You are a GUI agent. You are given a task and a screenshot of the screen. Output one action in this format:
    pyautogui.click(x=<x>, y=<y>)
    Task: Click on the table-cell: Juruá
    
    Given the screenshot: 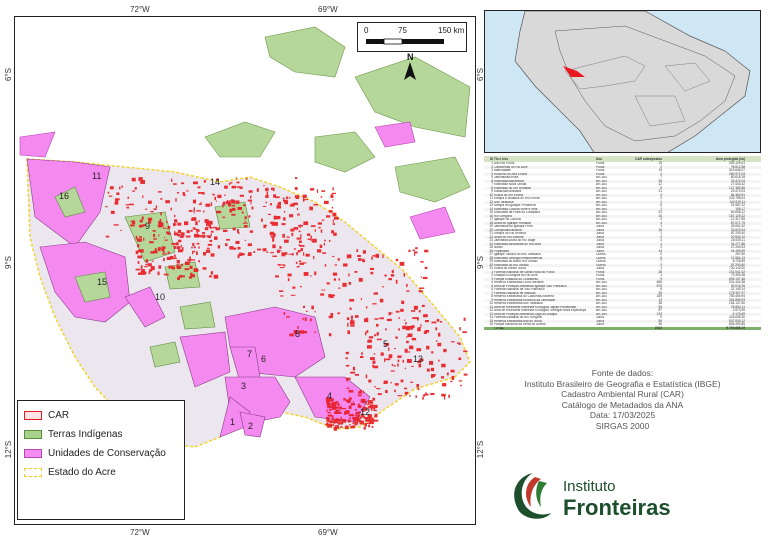 What is the action you would take?
    pyautogui.click(x=600, y=230)
    